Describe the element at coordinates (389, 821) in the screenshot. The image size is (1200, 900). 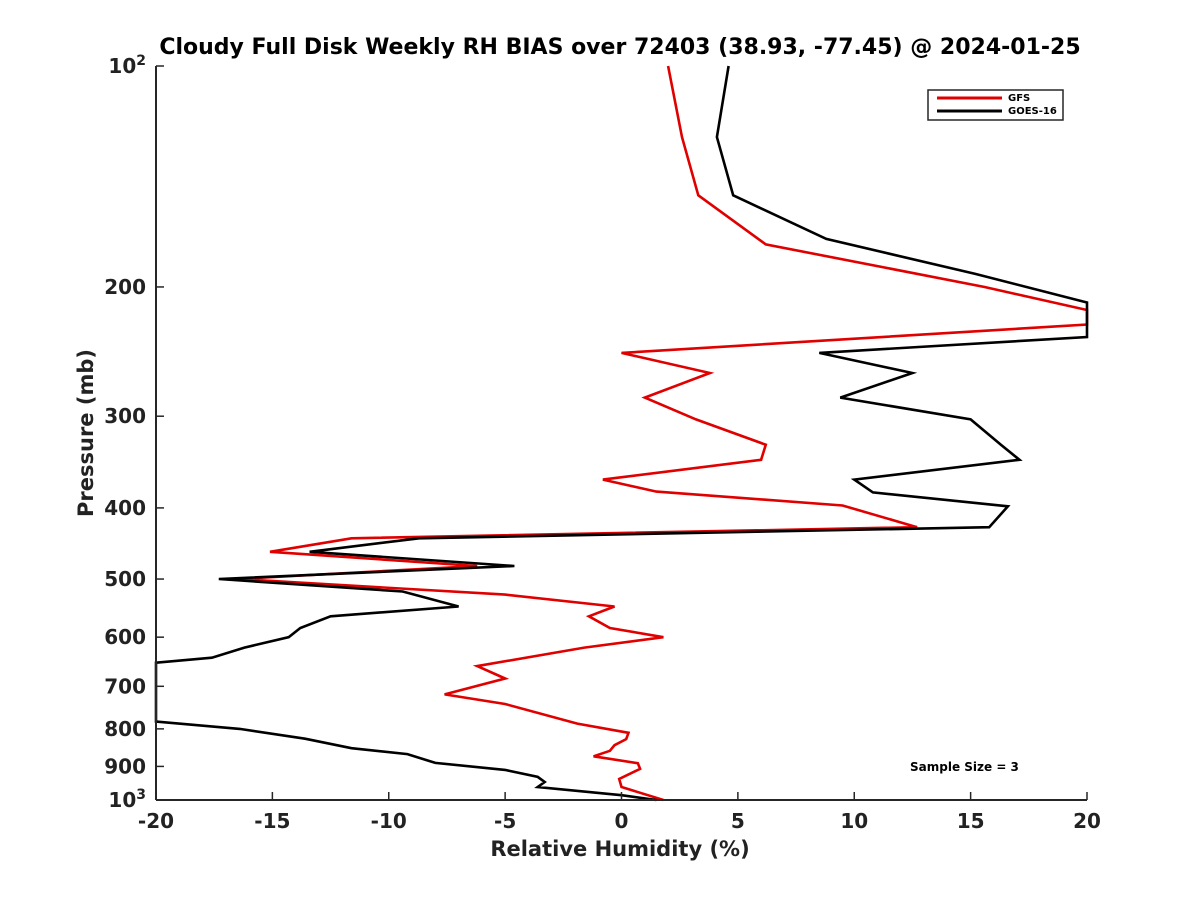
I see `x-tick-label: -10` at that location.